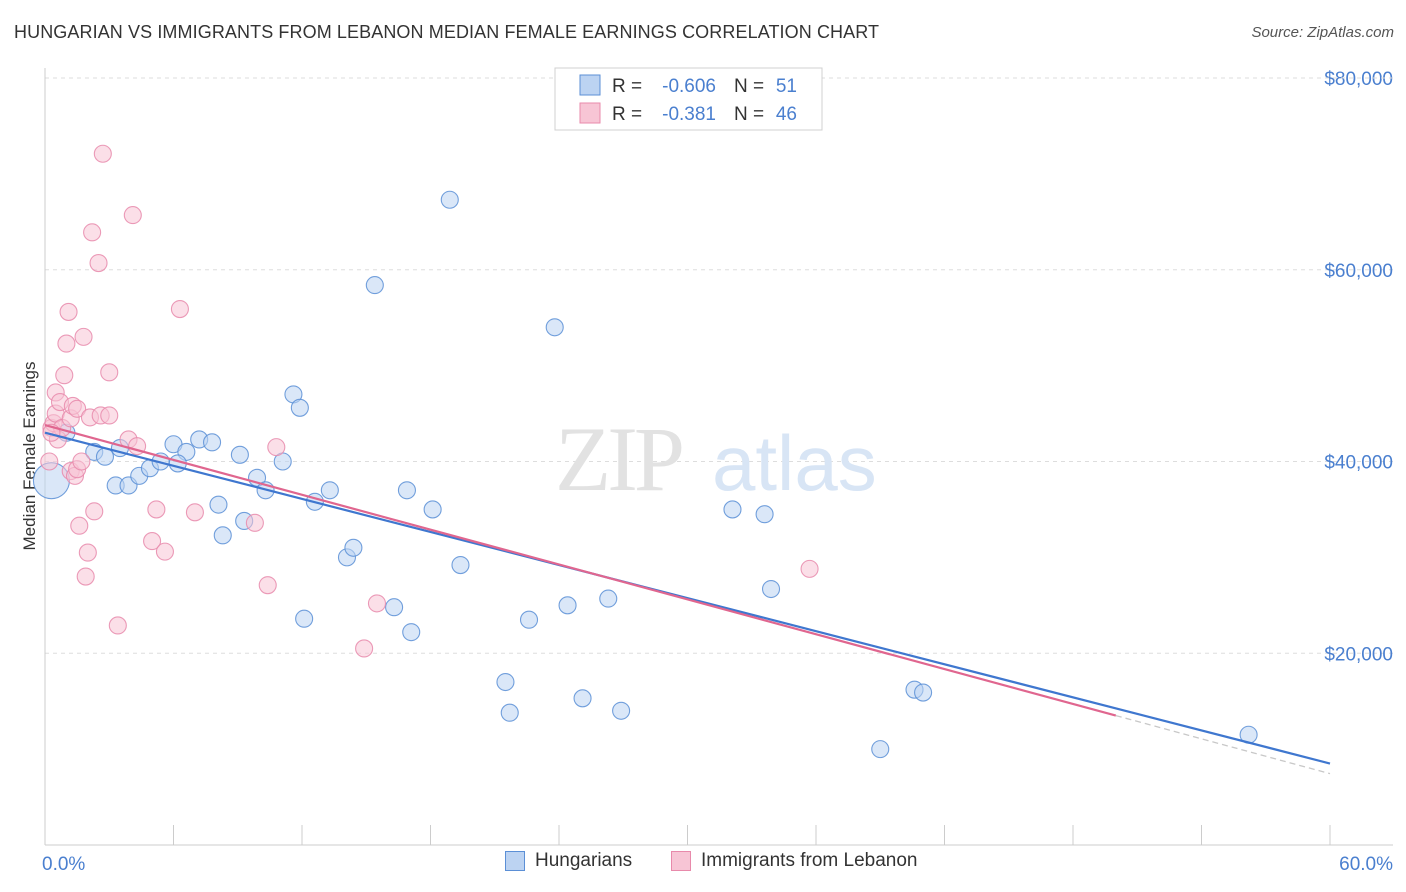 The image size is (1406, 892). I want to click on legend-item-lebanon: Immigrants from Lebanon, so click(794, 861).